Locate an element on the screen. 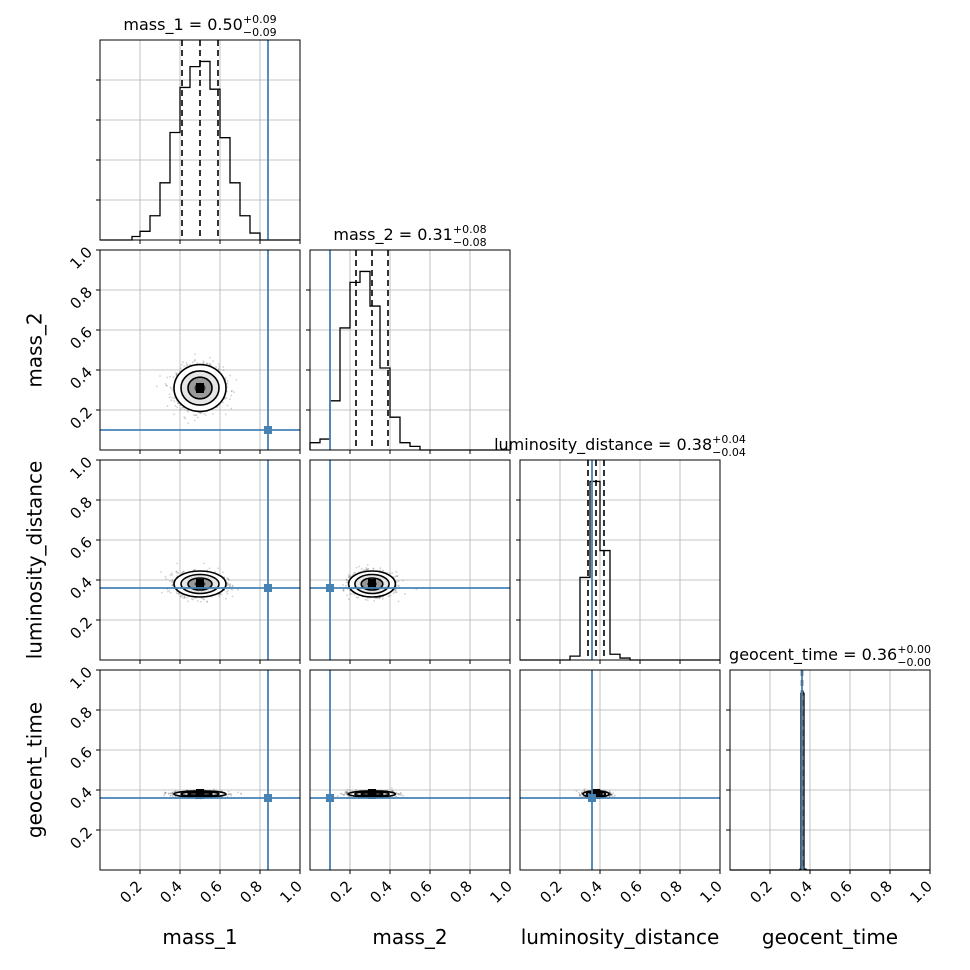  truth-marker is located at coordinates (268, 588).